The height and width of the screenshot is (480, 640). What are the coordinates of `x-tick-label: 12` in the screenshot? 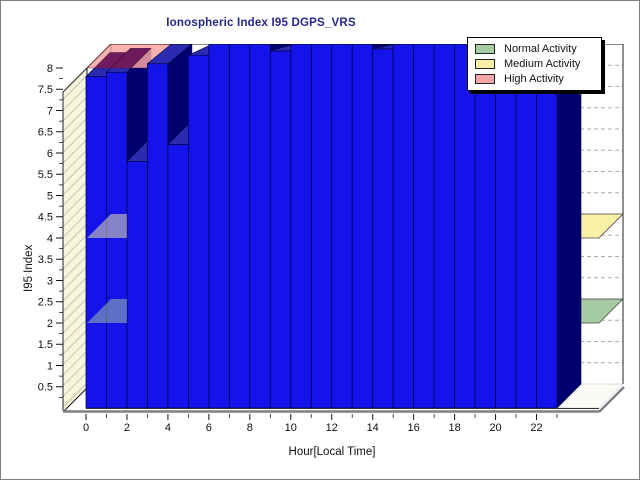 It's located at (332, 428).